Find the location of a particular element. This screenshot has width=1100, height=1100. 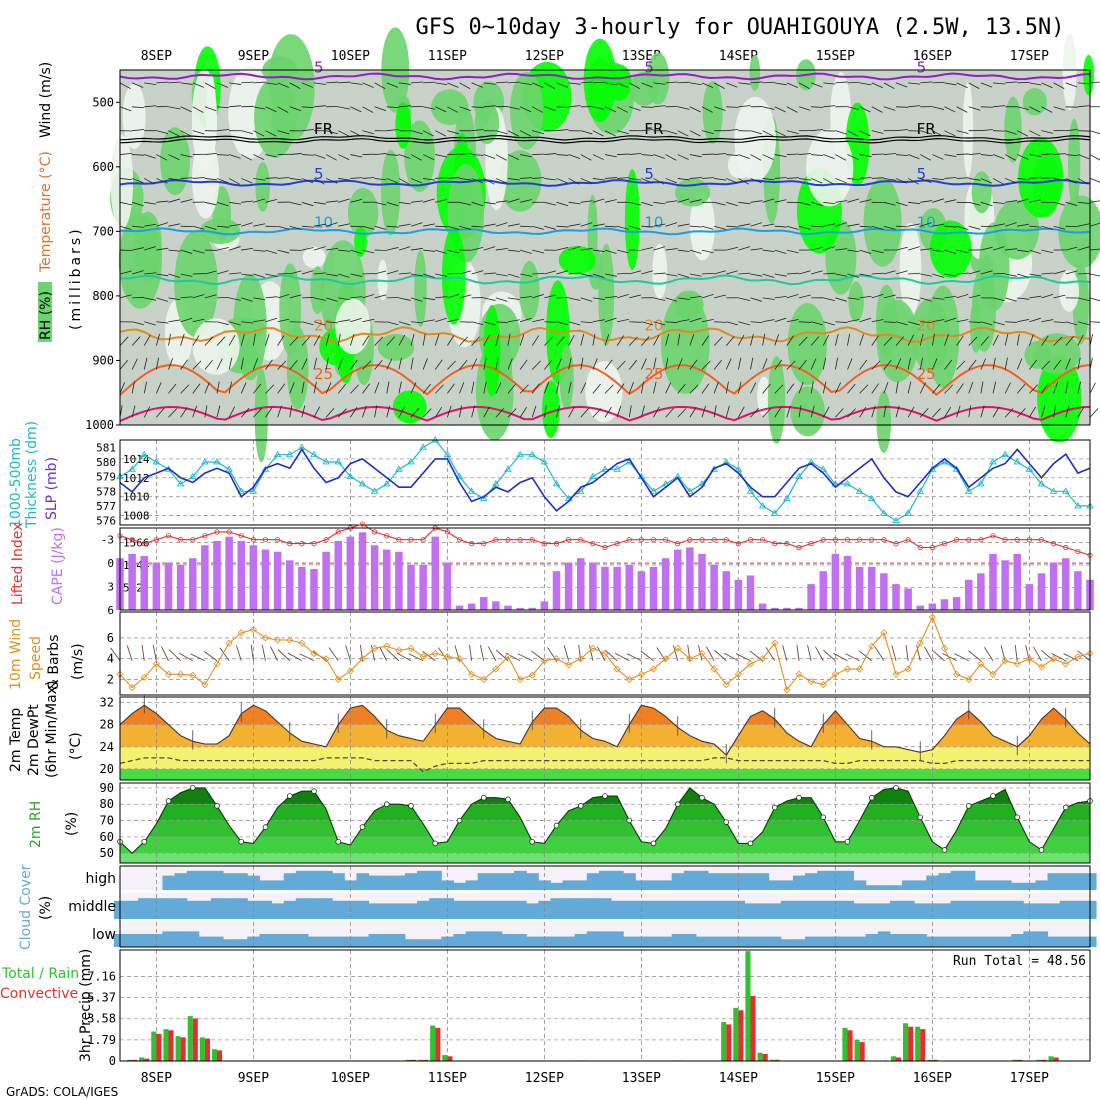

rh2m-point is located at coordinates (217, 806).